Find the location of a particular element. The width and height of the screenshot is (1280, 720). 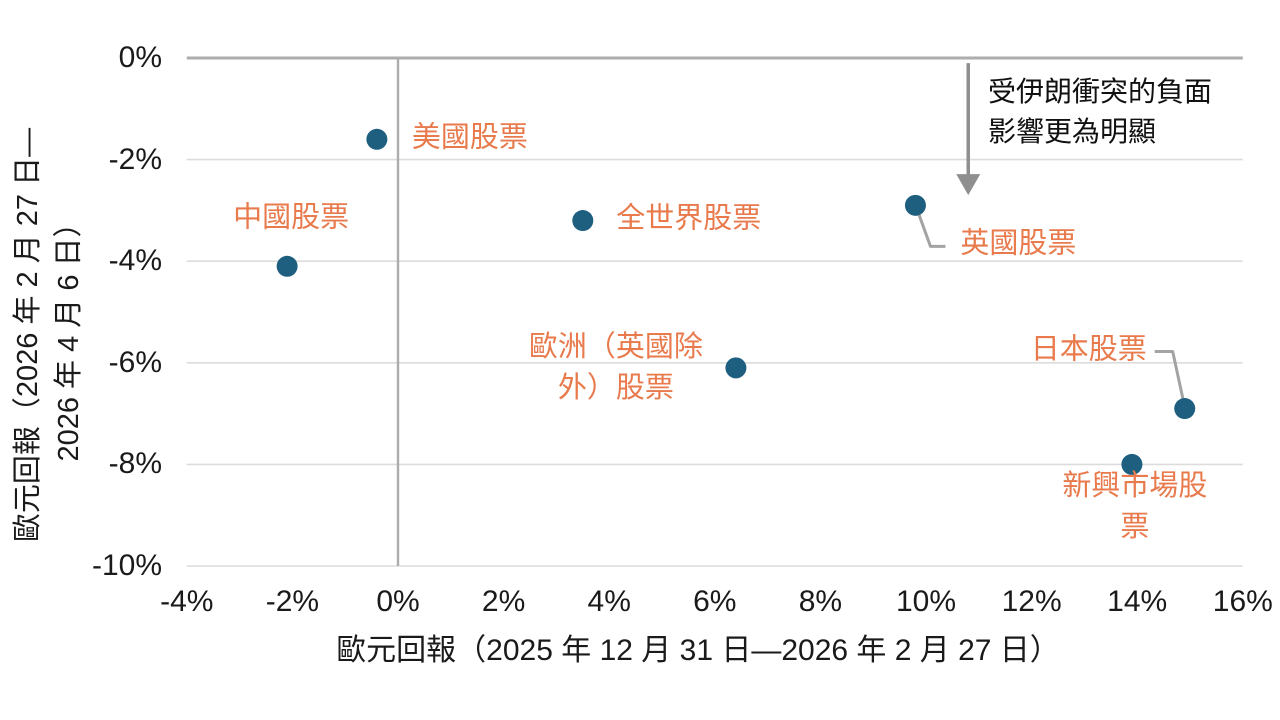

point-label-world: 全世界股票 is located at coordinates (689, 218).